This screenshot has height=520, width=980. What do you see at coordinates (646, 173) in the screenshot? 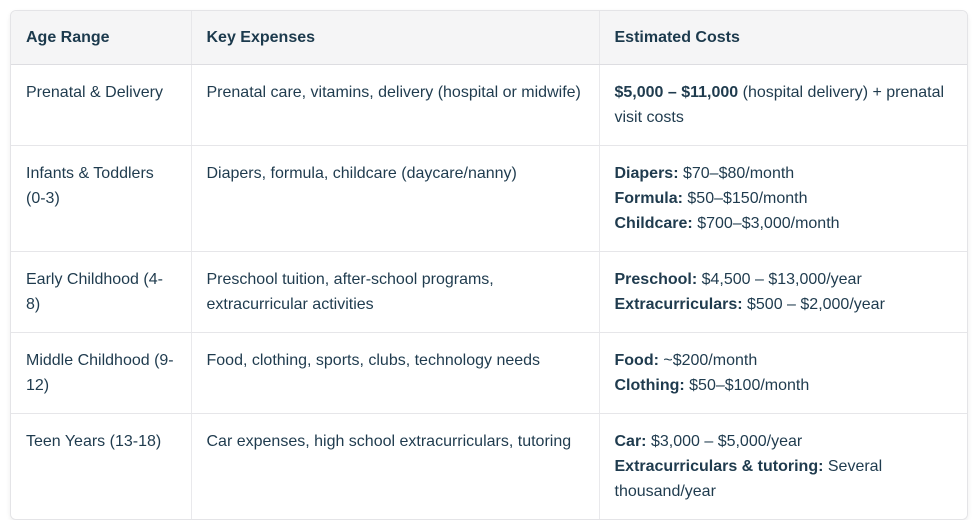
I see `cost-label: Diapers:` at bounding box center [646, 173].